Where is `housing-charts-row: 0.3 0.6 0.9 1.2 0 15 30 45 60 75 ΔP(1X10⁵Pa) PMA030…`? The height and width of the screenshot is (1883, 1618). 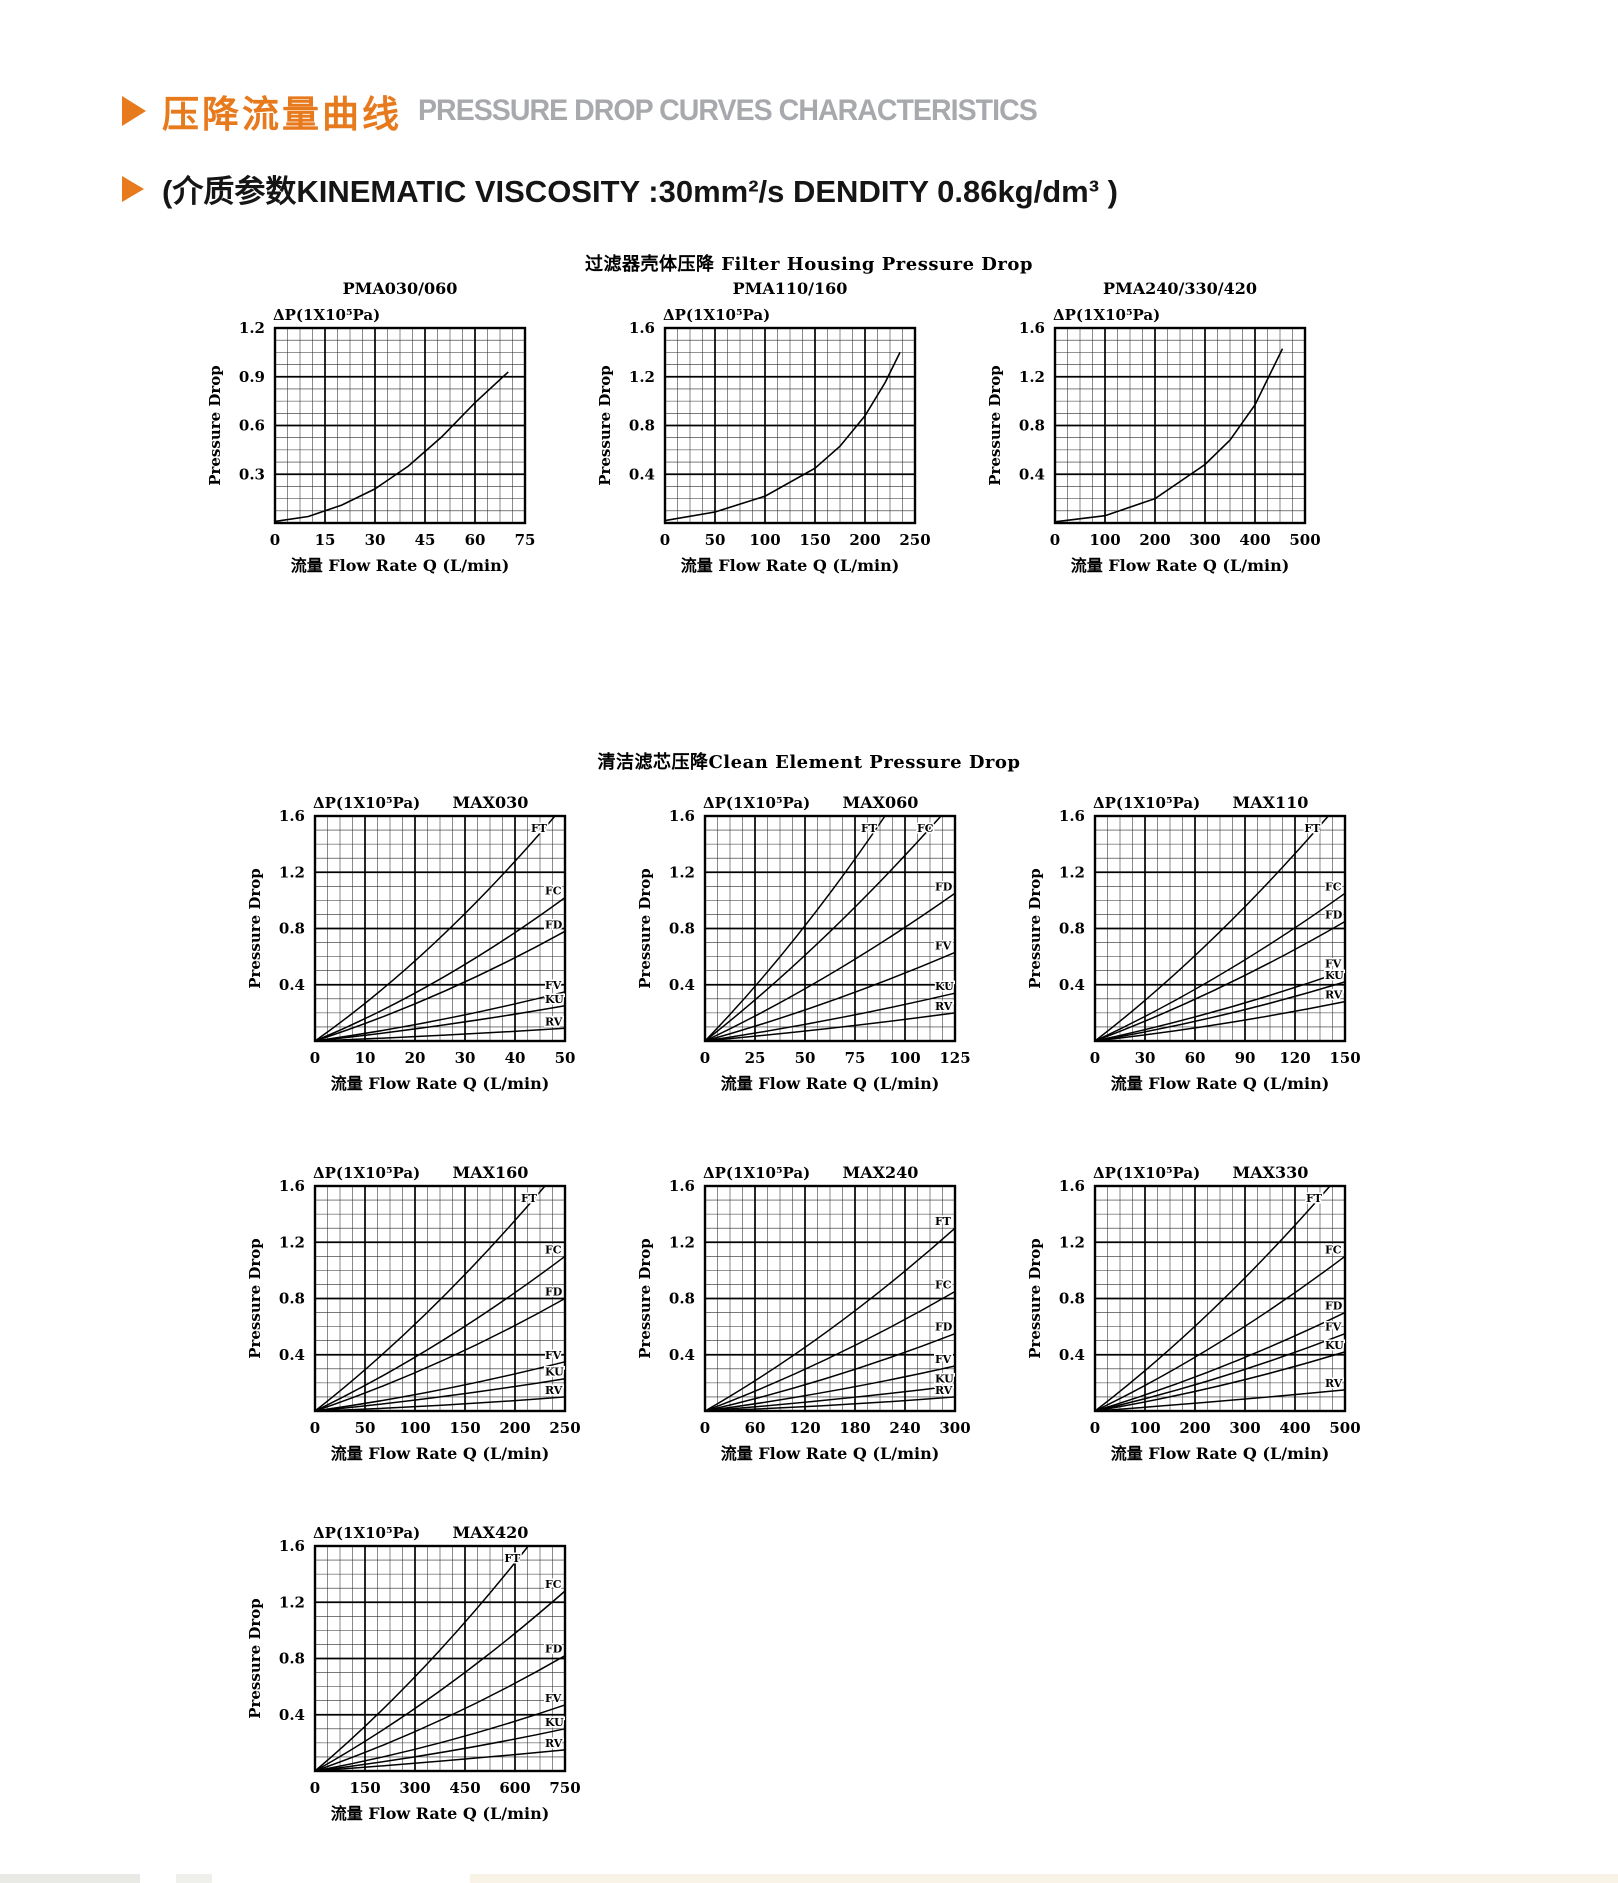 housing-charts-row: 0.3 0.6 0.9 1.2 0 15 30 45 60 75 ΔP(1X10⁵Pa) PMA030… is located at coordinates (762, 428).